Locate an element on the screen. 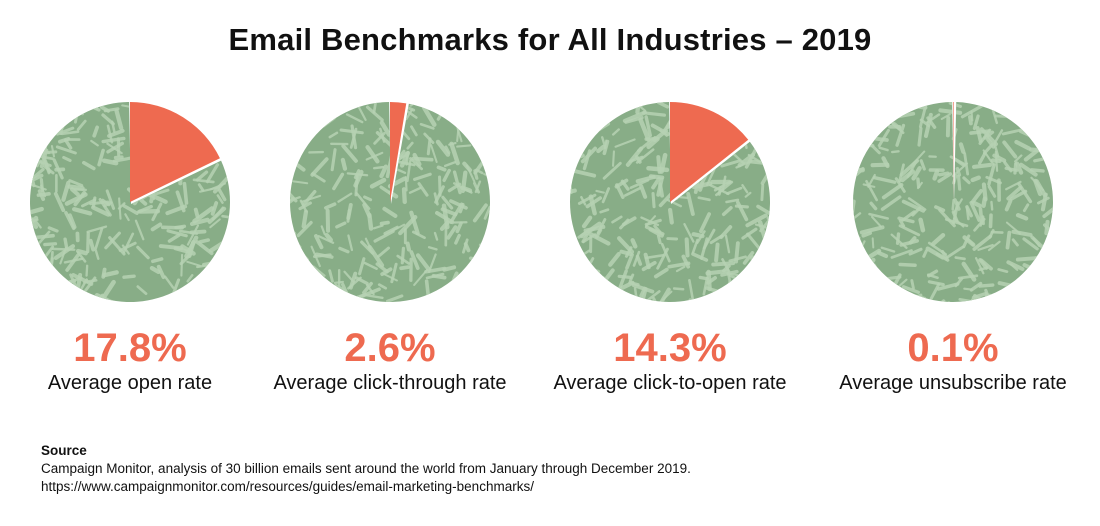 The image size is (1100, 526). metric-label: Average unsubscribe rate is located at coordinates (953, 383).